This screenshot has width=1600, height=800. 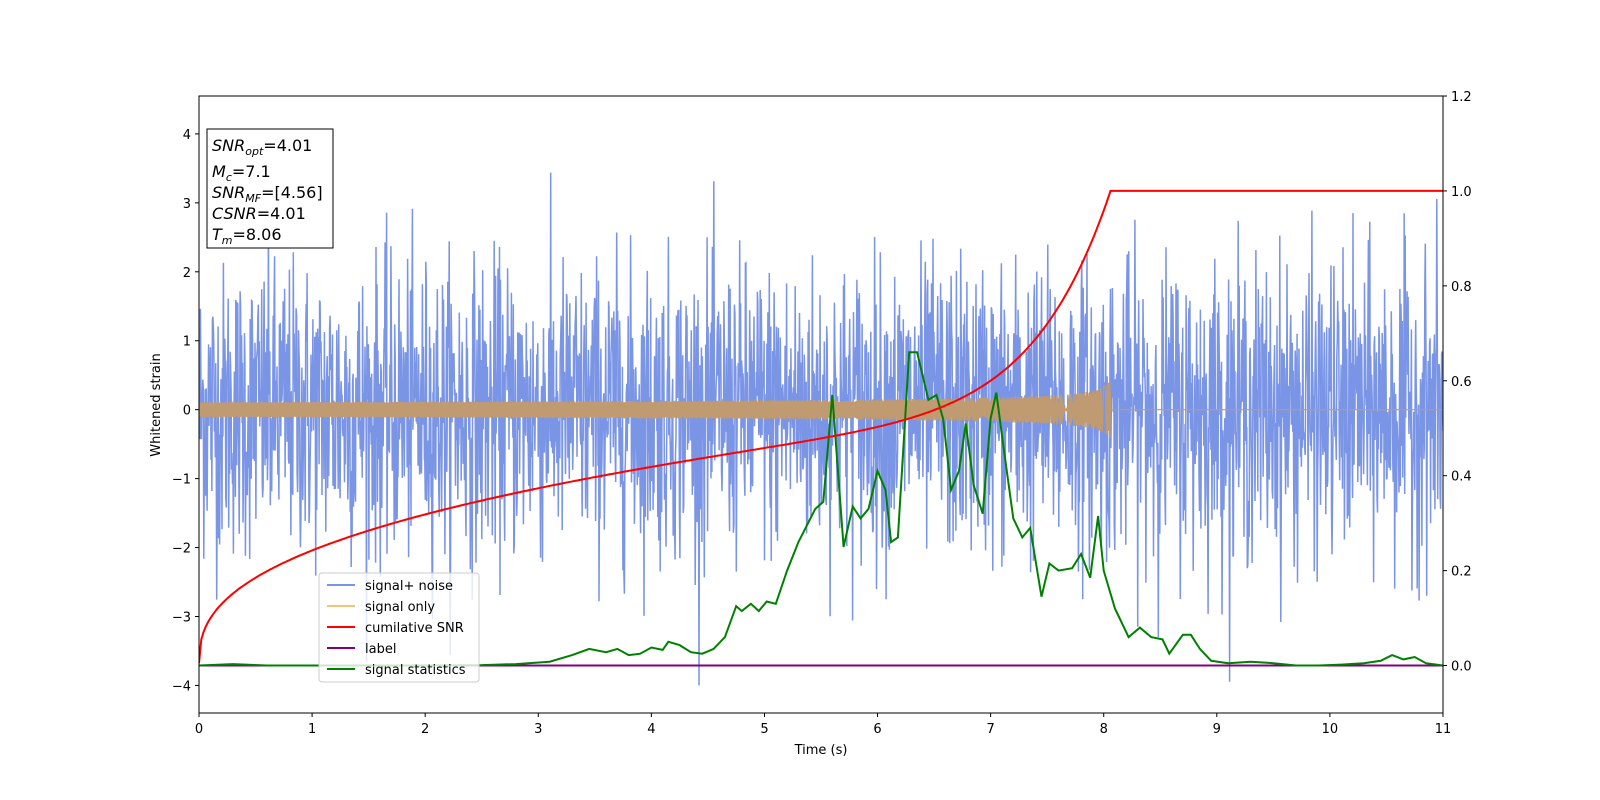 What do you see at coordinates (651, 729) in the screenshot?
I see `x-tick-label: 4` at bounding box center [651, 729].